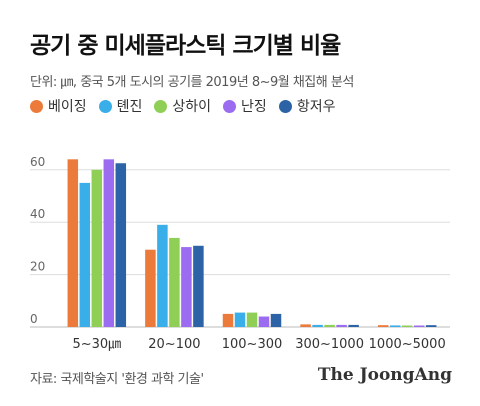 This screenshot has height=406, width=480. Describe the element at coordinates (105, 106) in the screenshot. I see `legend-swatch-tianjin` at that location.